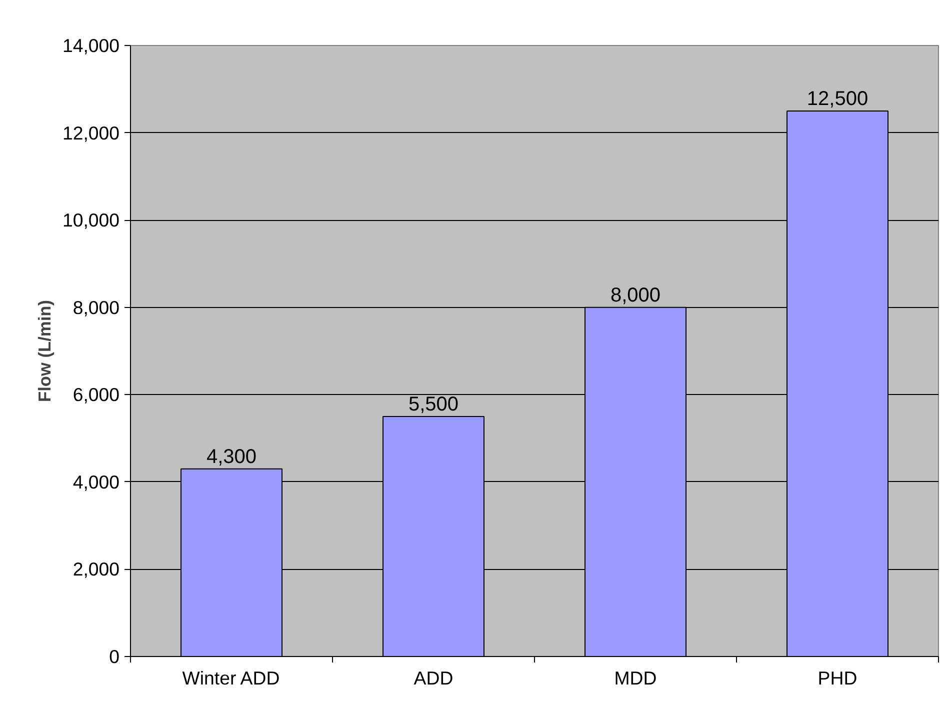 This screenshot has height=719, width=943. Describe the element at coordinates (231, 457) in the screenshot. I see `data-label: 4,300` at that location.